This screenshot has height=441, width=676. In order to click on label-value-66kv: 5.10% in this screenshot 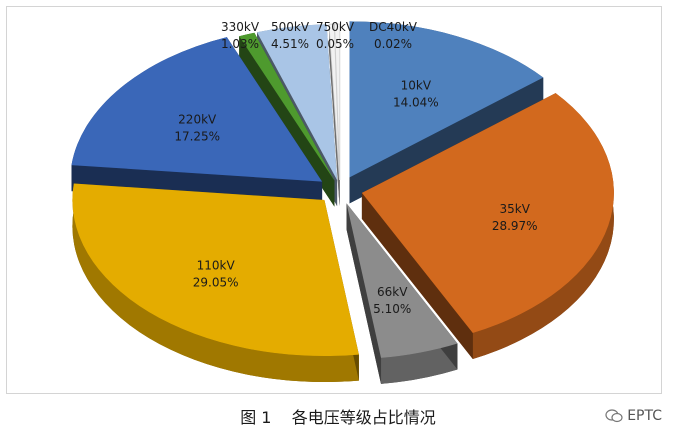, I will do `click(392, 309)`.